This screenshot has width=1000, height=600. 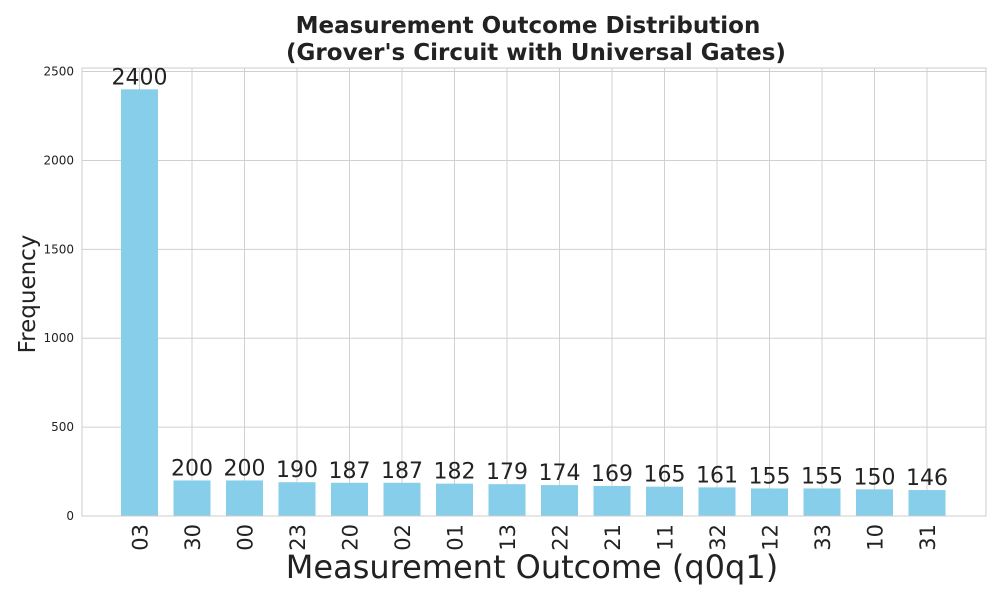 I want to click on x-tick-label-32: 32, so click(x=718, y=537).